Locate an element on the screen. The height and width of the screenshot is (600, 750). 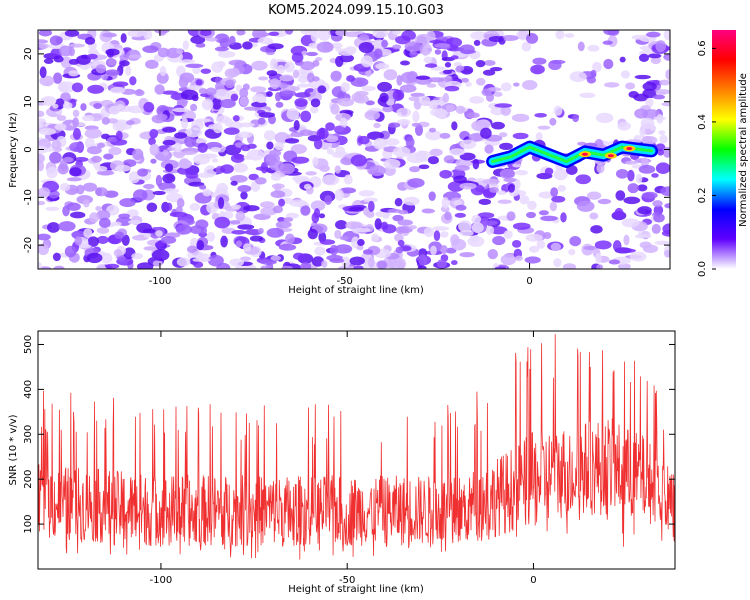
snr-x-axis-label: Height of straight line (km) is located at coordinates (356, 589).